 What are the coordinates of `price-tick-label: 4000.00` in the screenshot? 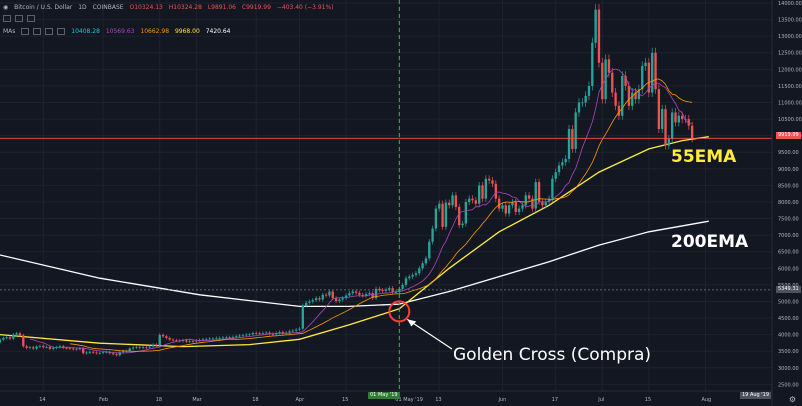 It's located at (788, 336).